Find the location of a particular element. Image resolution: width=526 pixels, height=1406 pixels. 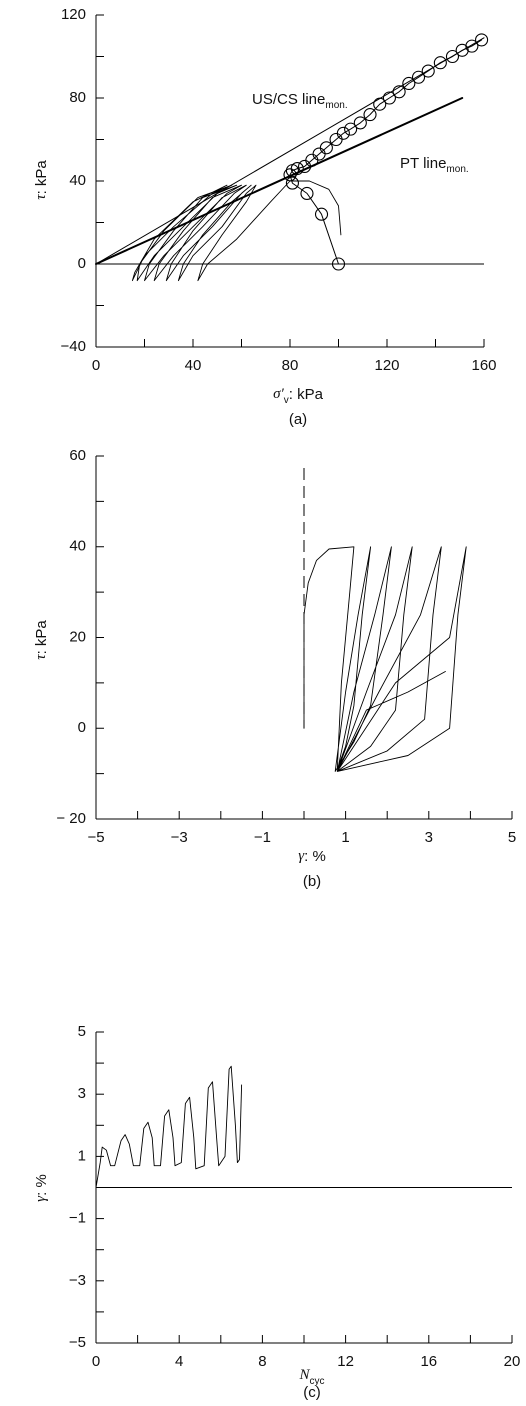

y-tick-label: 120 is located at coordinates (73, 14).